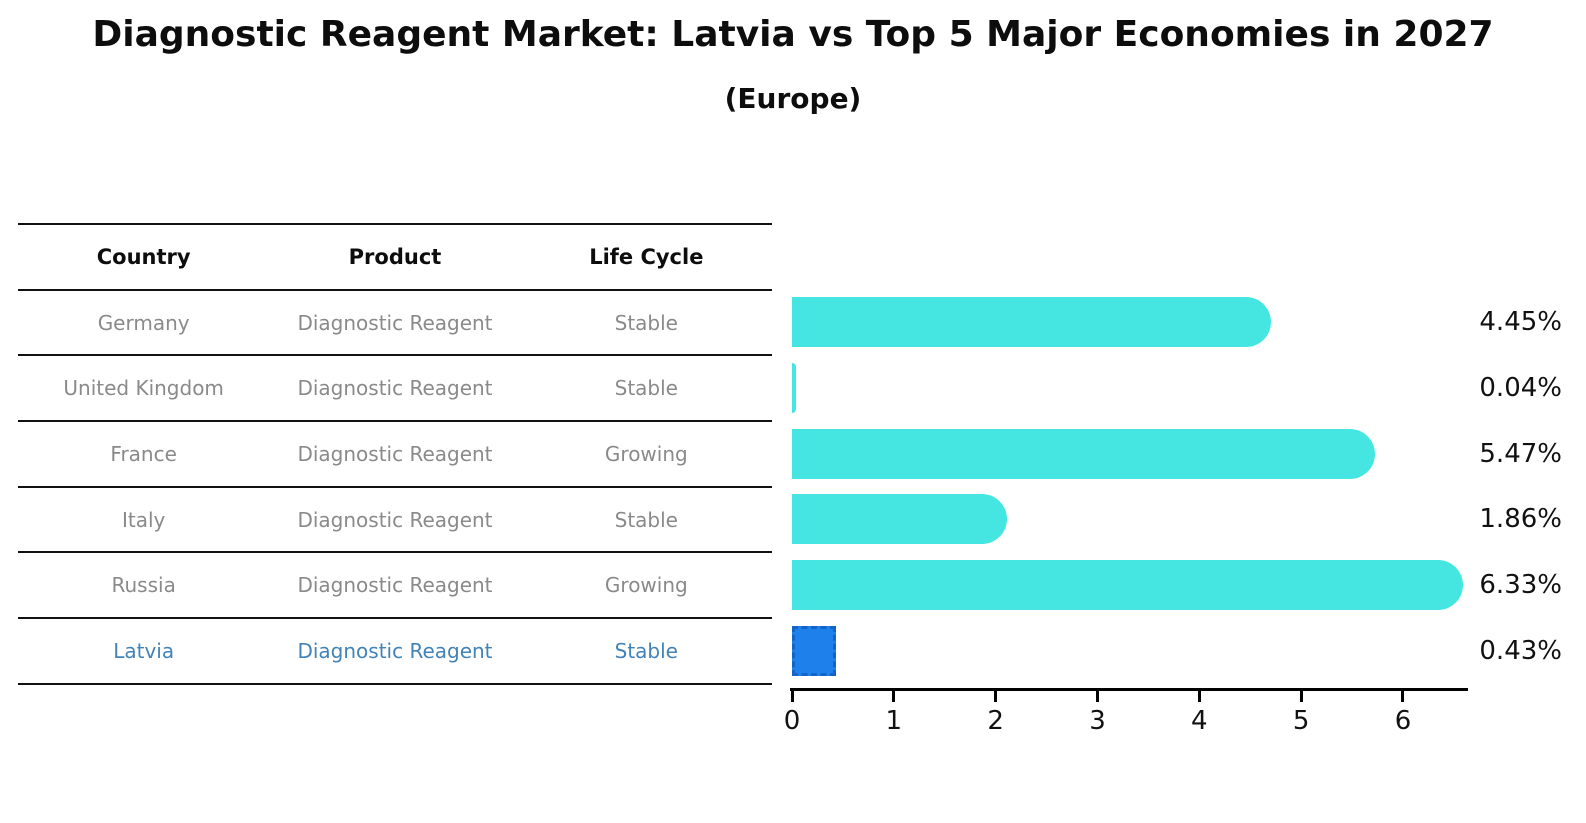 This screenshot has height=823, width=1586. I want to click on table-row: Russia Diagnostic Reagent Growing, so click(395, 586).